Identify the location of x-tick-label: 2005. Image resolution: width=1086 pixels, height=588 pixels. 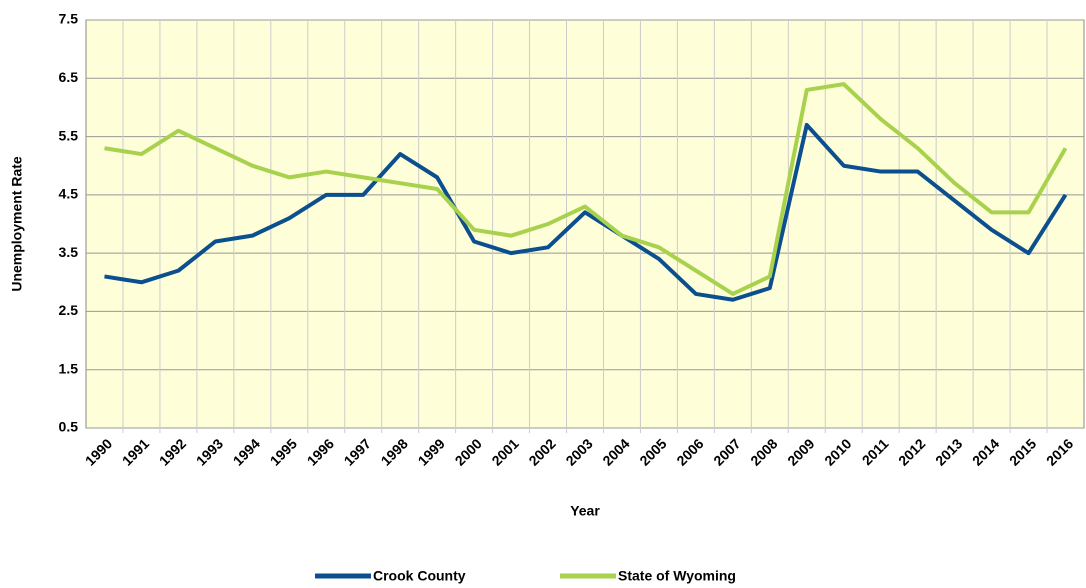
(652, 451).